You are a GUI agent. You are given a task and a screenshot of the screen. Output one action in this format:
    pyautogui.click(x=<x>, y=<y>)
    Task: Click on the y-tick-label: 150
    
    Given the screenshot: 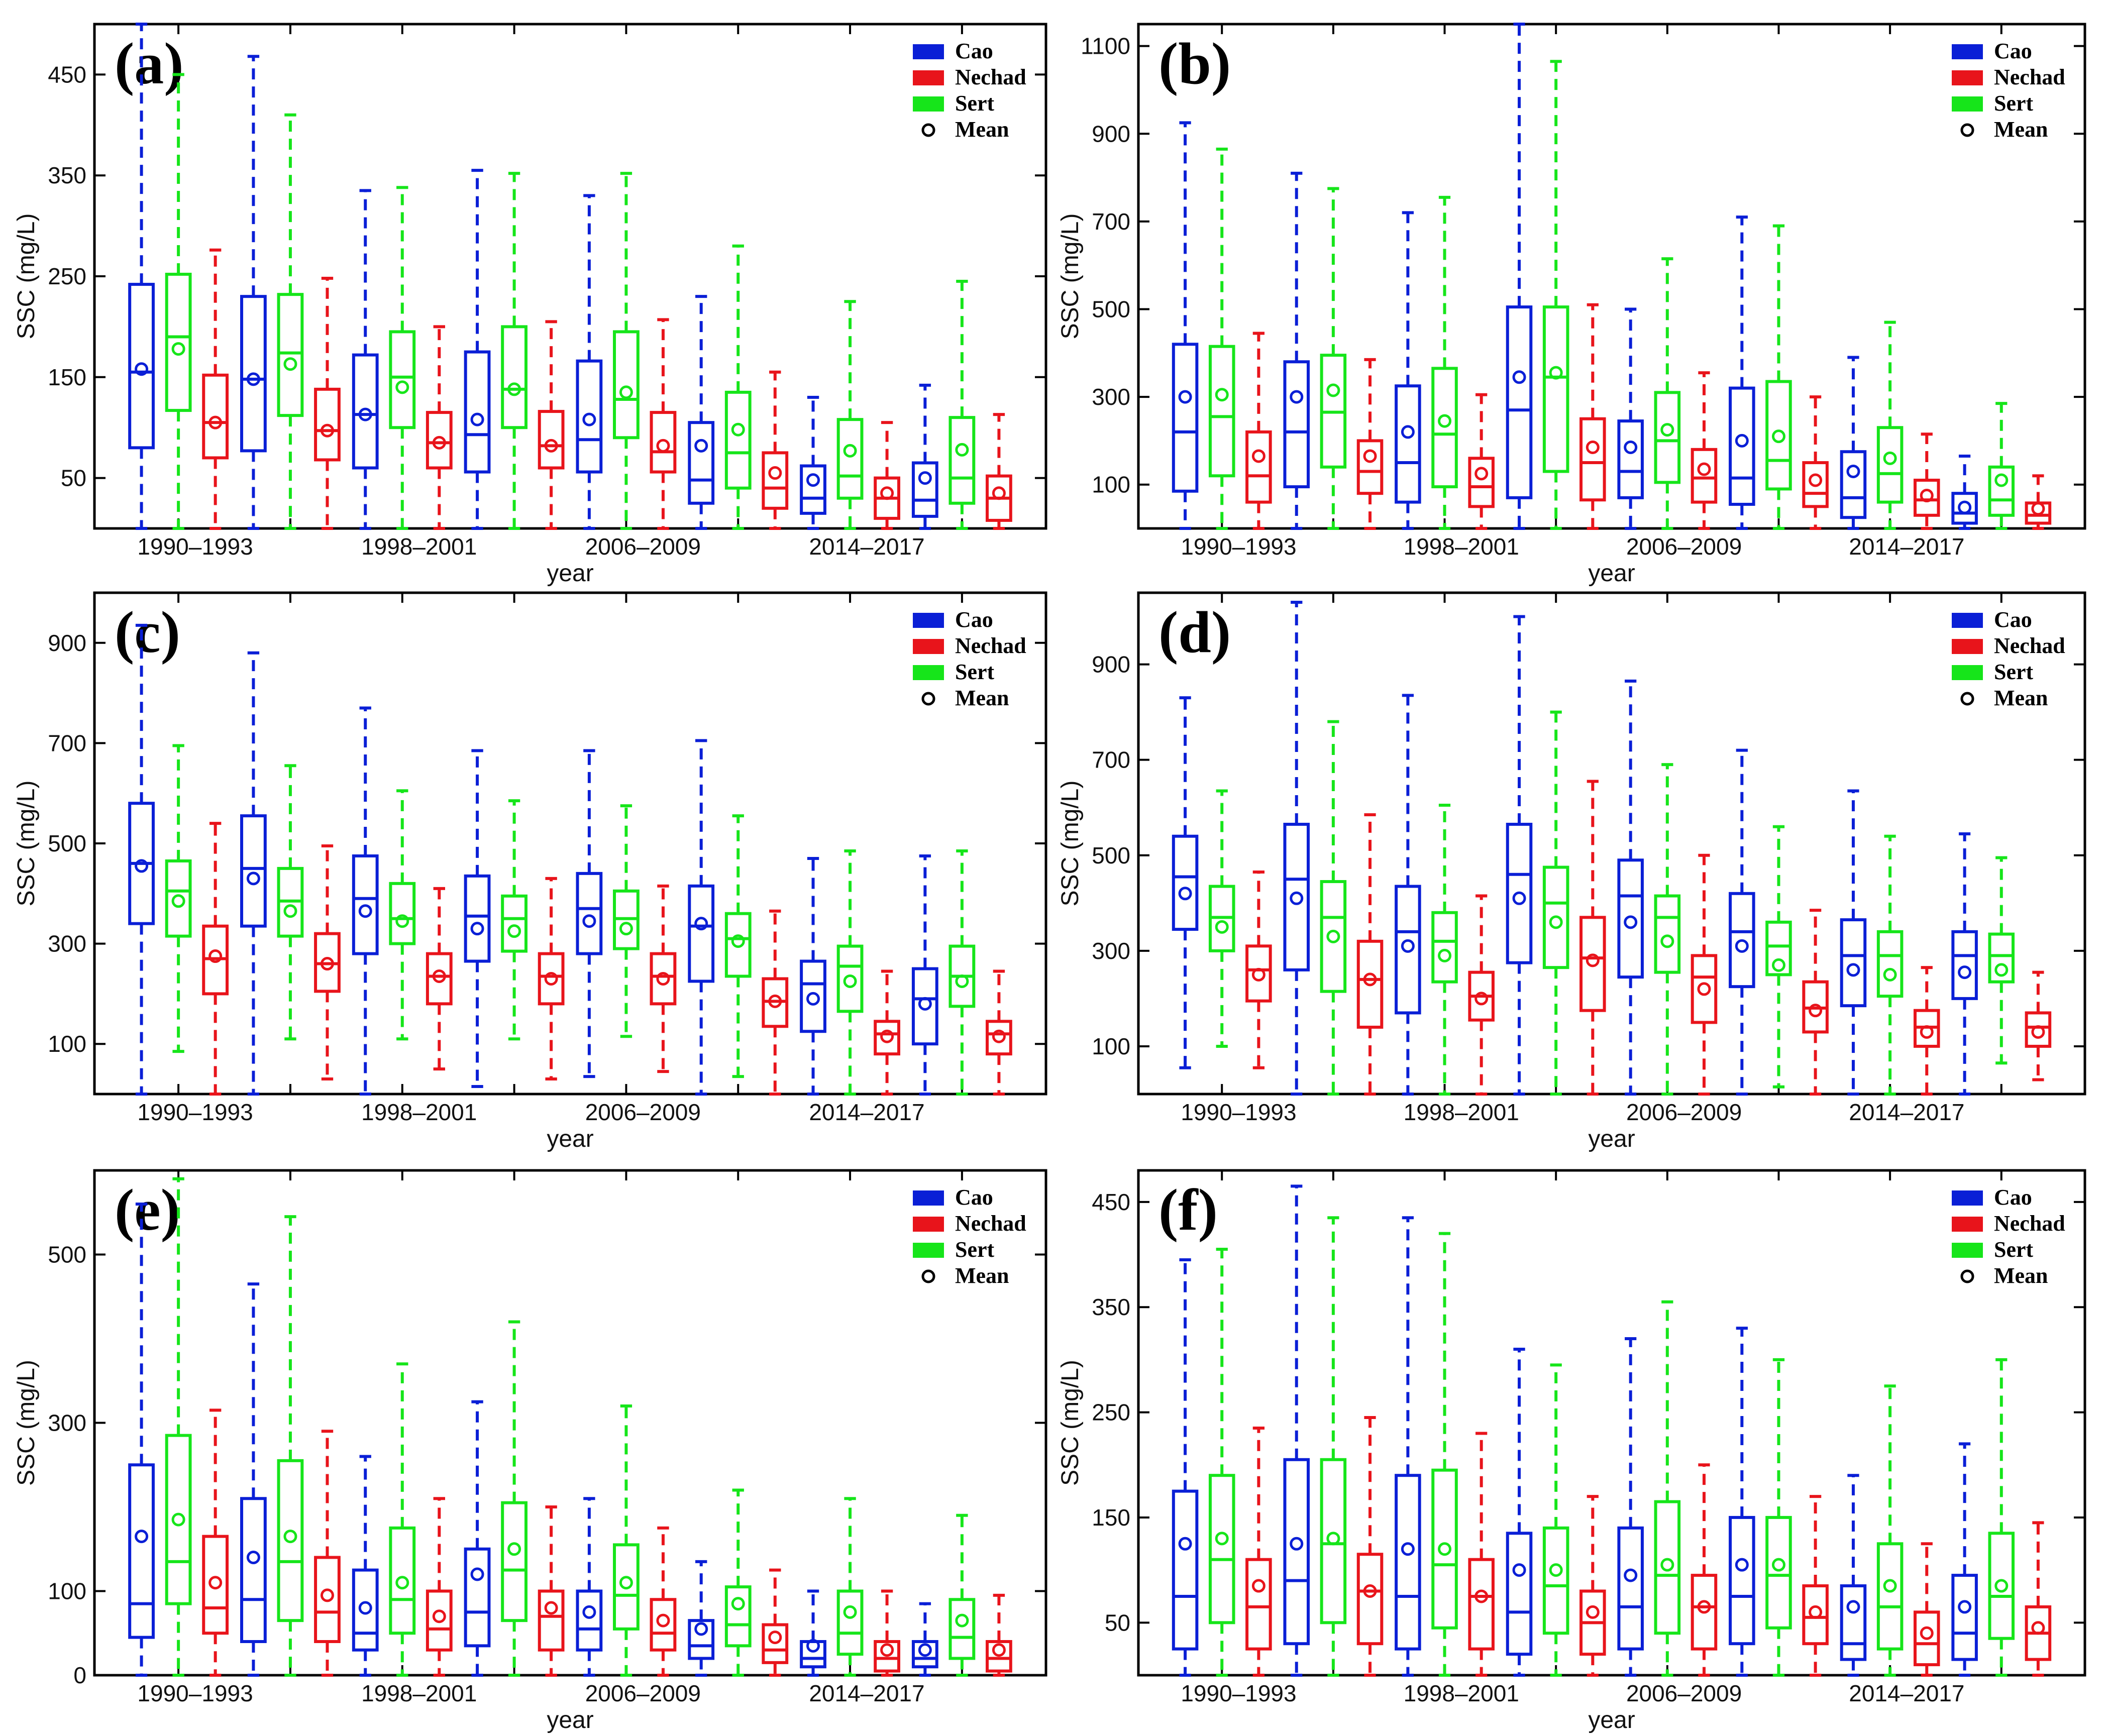 What is the action you would take?
    pyautogui.click(x=67, y=377)
    